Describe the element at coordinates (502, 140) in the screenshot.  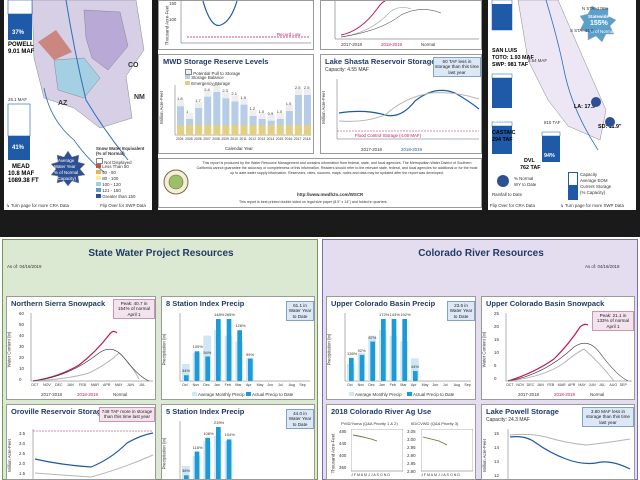
I see `castaic-storage: 294 TAF` at that location.